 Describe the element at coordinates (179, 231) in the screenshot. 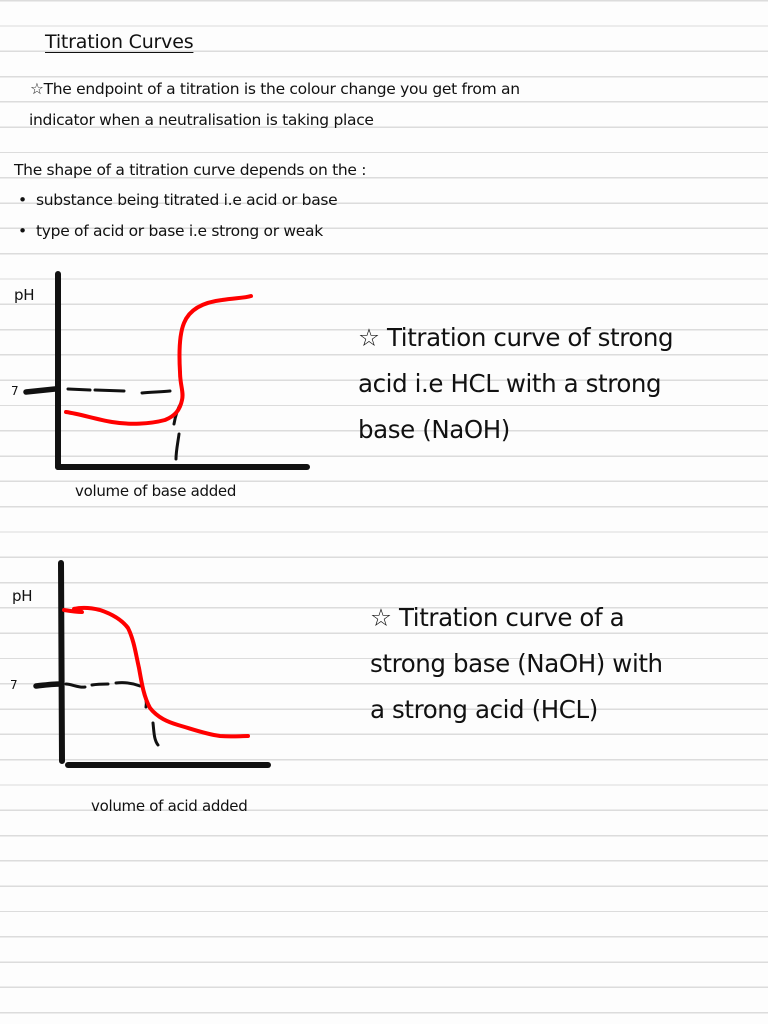

I see `bullet-text: type of acid or base i.e strong or weak` at that location.